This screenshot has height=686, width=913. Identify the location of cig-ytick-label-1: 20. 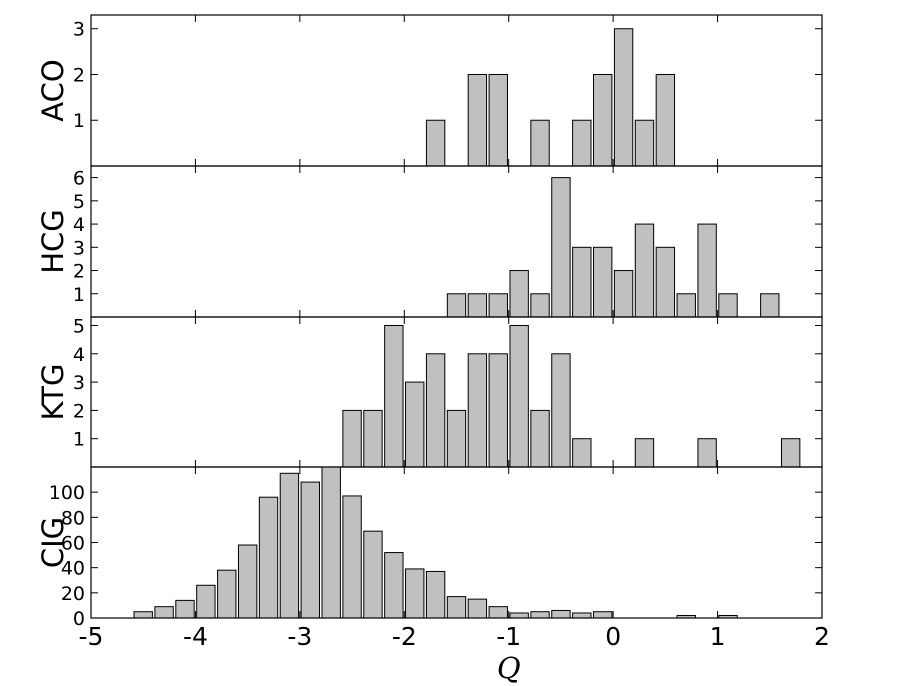
(73, 594).